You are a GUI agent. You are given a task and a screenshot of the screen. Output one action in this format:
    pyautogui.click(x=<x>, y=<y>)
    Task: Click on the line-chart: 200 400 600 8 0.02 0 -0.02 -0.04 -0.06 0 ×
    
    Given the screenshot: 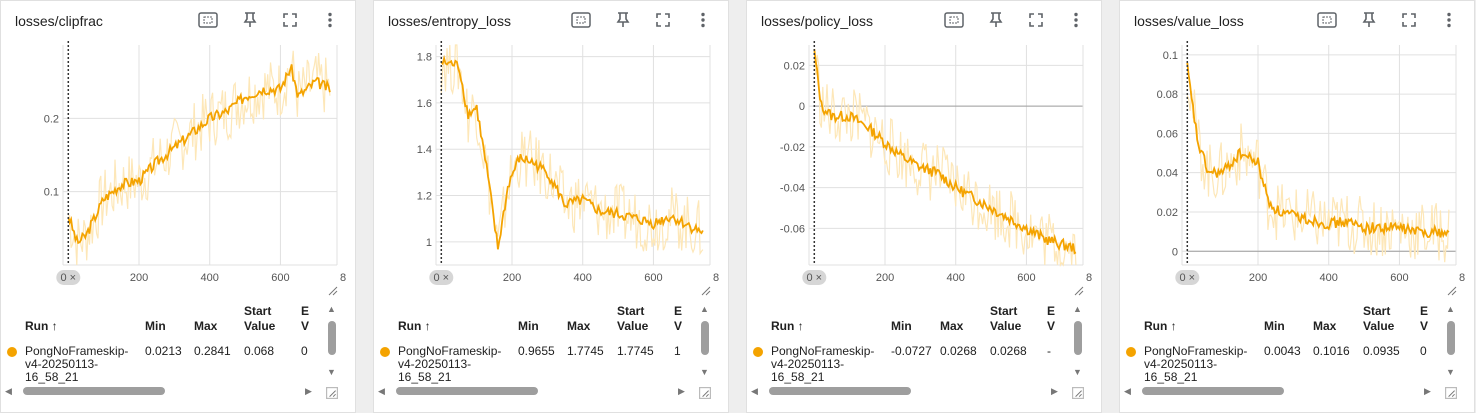 What is the action you would take?
    pyautogui.click(x=925, y=166)
    